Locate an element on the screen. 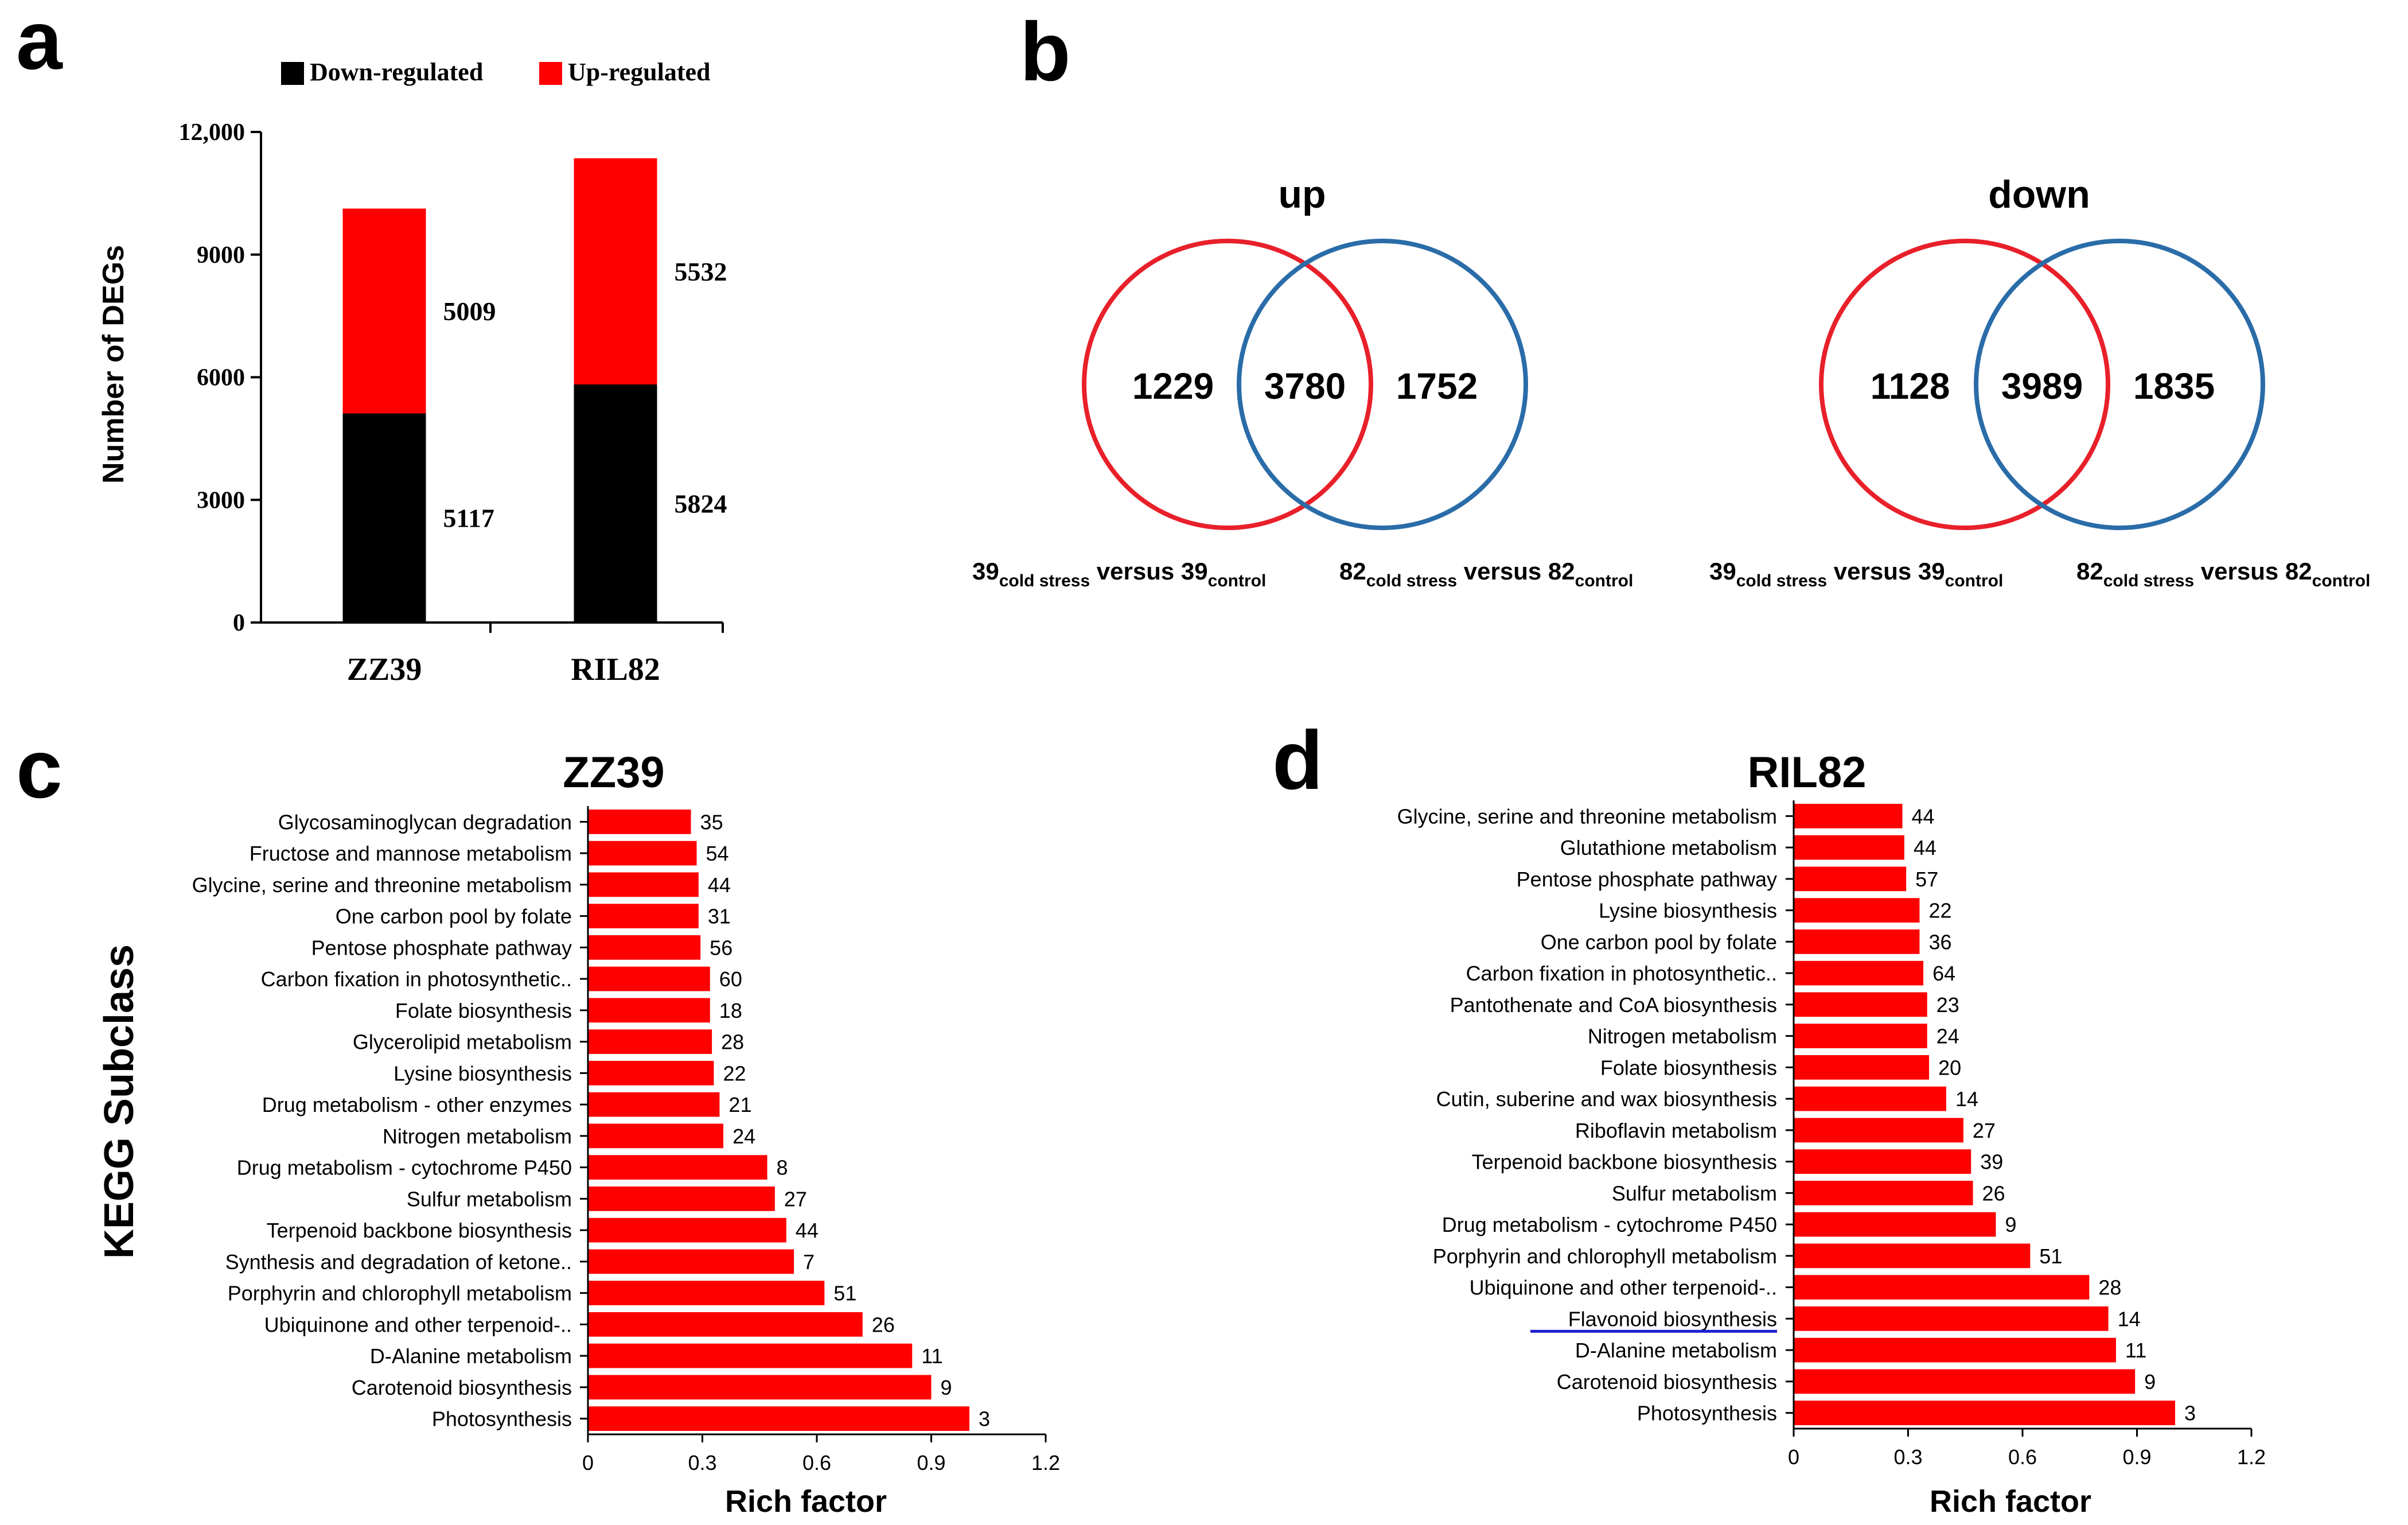 This screenshot has width=2408, height=1525. category-label: Flavonoid biosynthesis is located at coordinates (1672, 1319).